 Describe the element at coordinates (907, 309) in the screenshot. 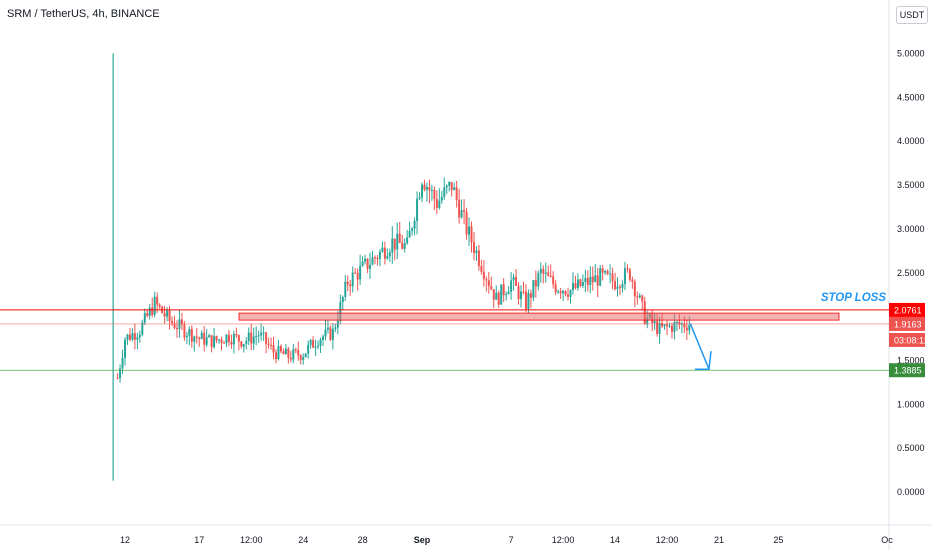

I see `stop-price-badge-bg` at that location.